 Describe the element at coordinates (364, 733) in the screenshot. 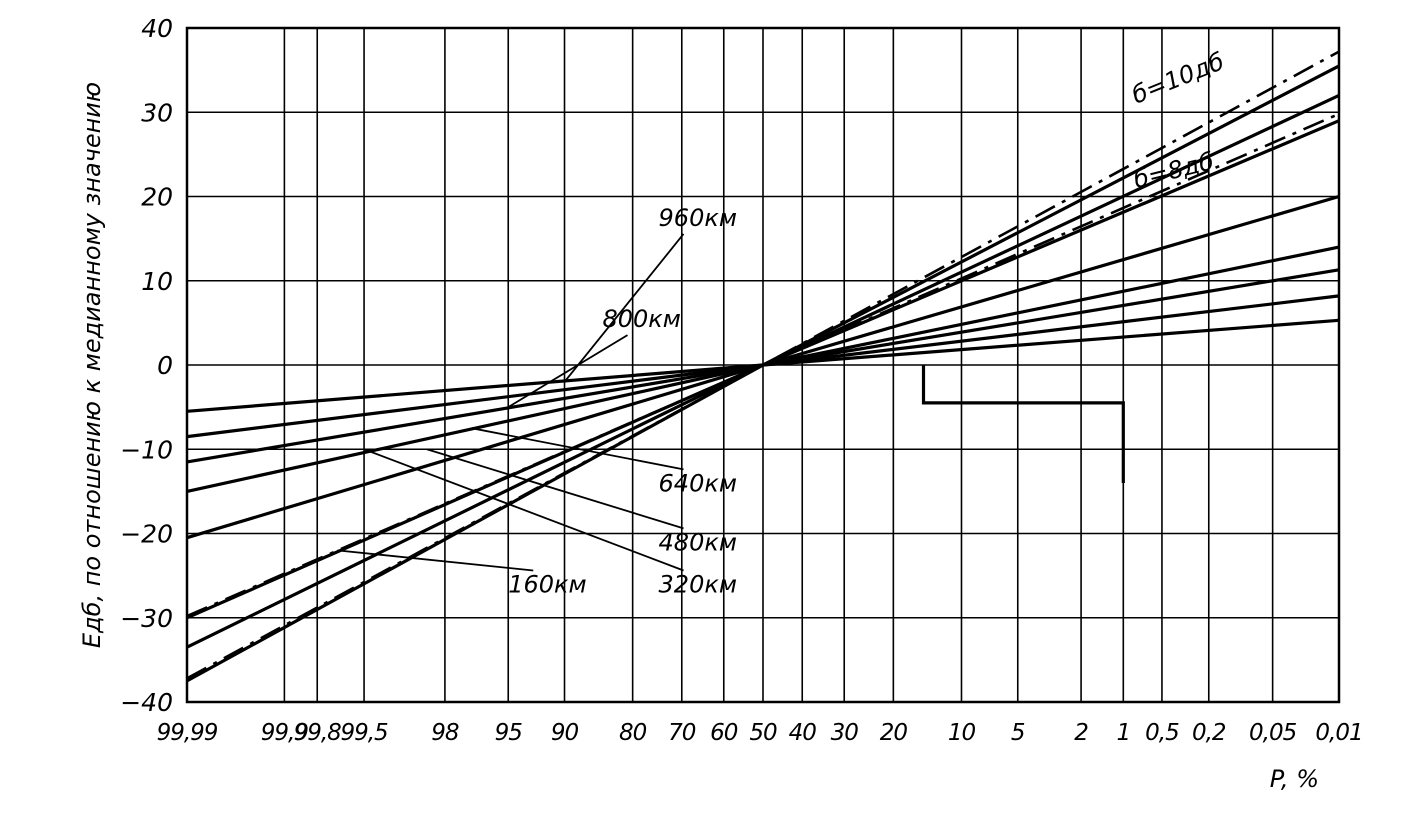

I see `x-tick-label: 99,5` at that location.